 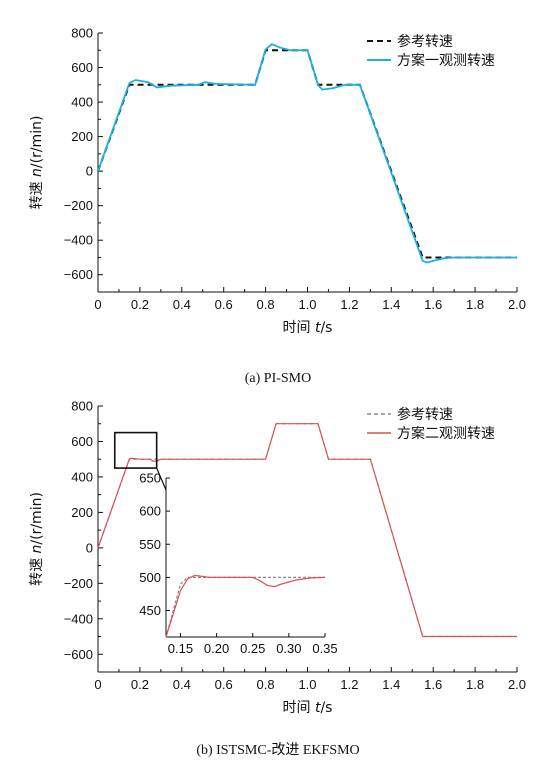 What do you see at coordinates (446, 433) in the screenshot?
I see `legend-label-2: 方案二观测转速` at bounding box center [446, 433].